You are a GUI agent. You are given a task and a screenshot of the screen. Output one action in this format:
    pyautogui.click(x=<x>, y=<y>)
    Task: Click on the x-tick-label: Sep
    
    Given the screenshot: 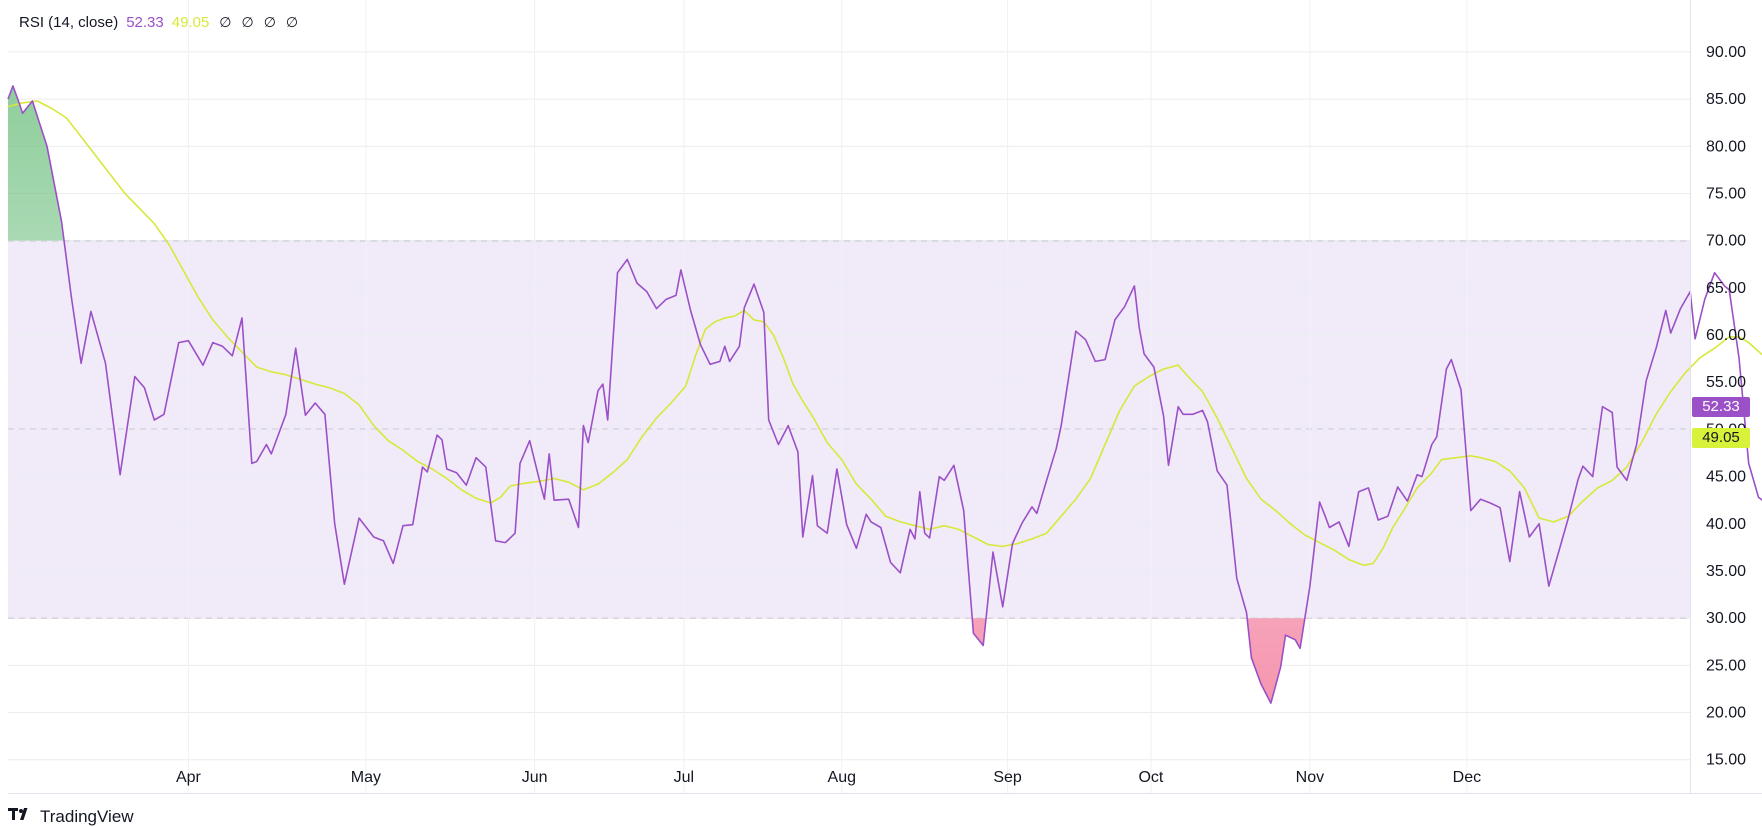 What is the action you would take?
    pyautogui.click(x=1007, y=777)
    